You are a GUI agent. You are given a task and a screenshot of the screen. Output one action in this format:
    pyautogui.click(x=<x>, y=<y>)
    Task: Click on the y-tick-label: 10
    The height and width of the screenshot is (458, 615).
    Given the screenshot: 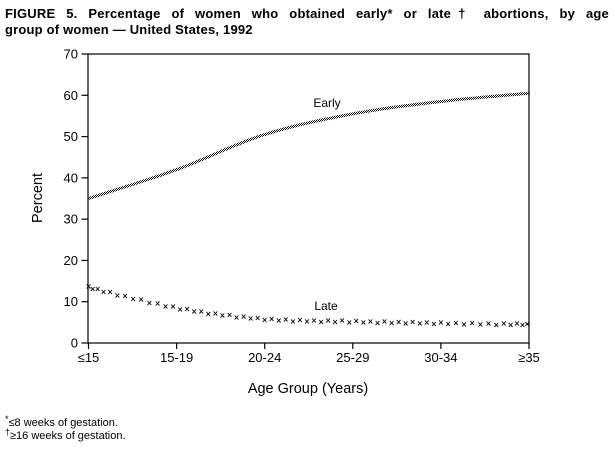 What is the action you would take?
    pyautogui.click(x=71, y=301)
    